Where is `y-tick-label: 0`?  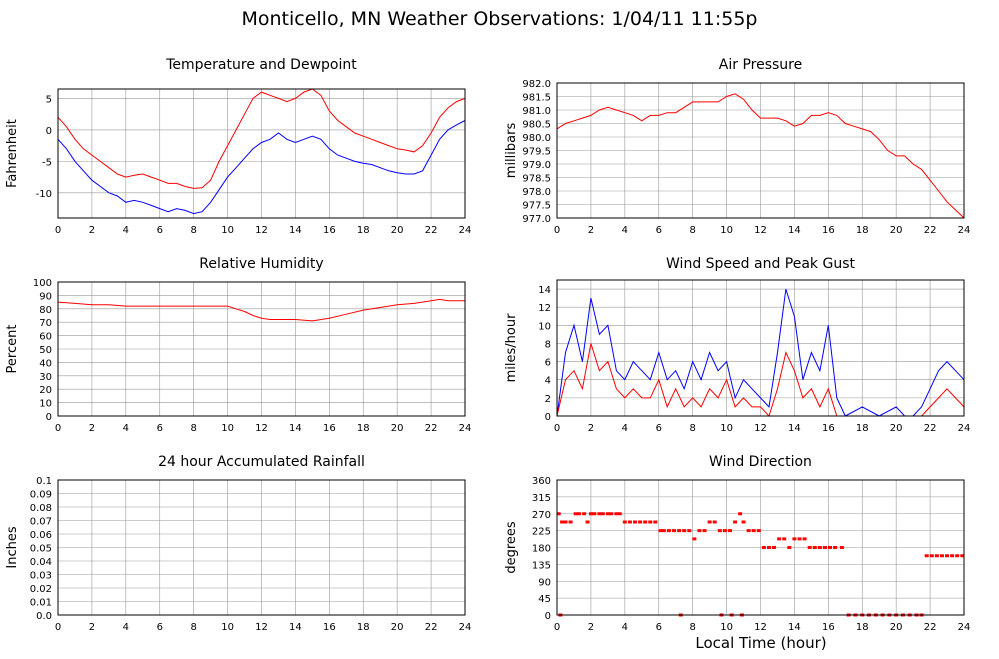 y-tick-label: 0 is located at coordinates (49, 417).